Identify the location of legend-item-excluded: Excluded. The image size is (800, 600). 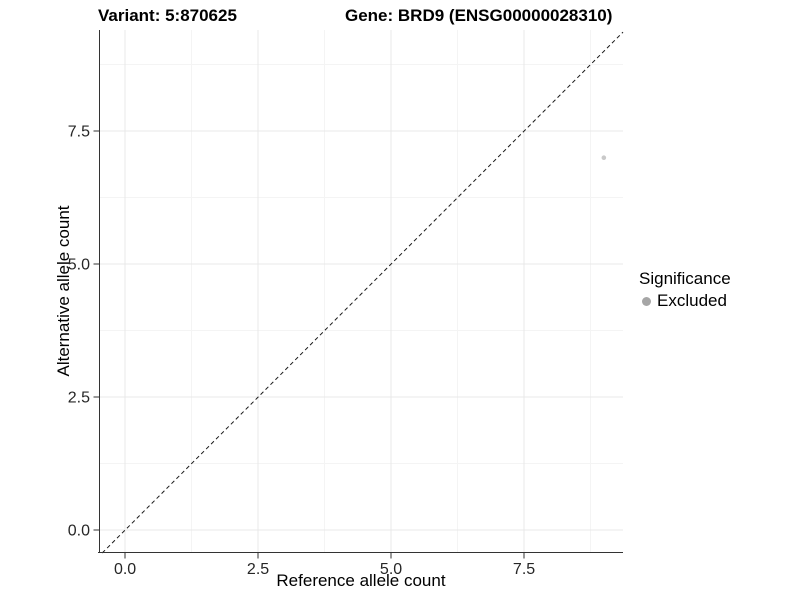
(685, 301).